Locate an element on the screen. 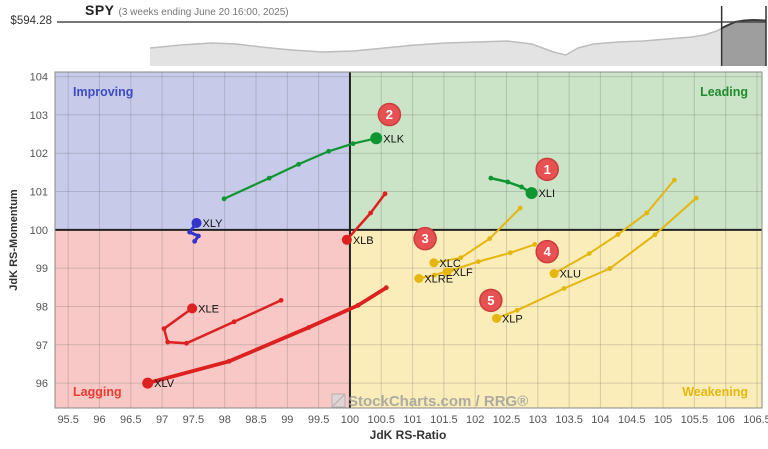 The height and width of the screenshot is (449, 768). svg-text: 5 is located at coordinates (490, 300).